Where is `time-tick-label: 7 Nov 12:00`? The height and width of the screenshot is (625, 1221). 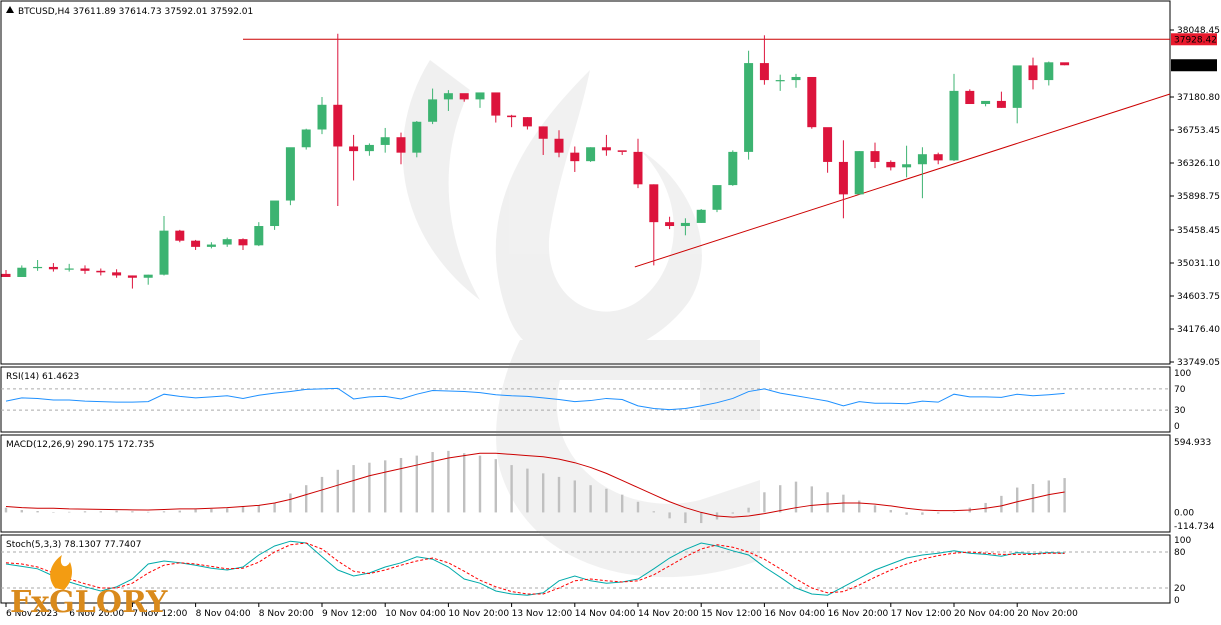
time-tick-label: 7 Nov 12:00 is located at coordinates (159, 614).